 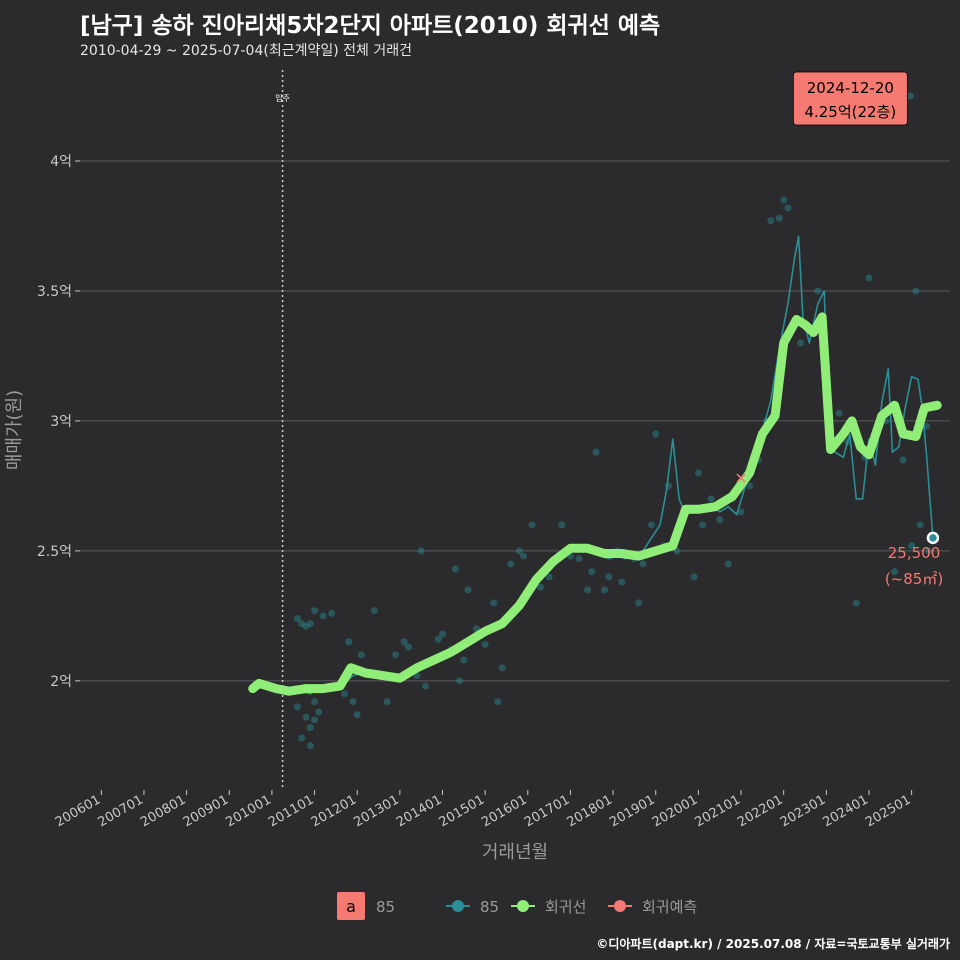 What do you see at coordinates (933, 538) in the screenshot?
I see `last-trade-point` at bounding box center [933, 538].